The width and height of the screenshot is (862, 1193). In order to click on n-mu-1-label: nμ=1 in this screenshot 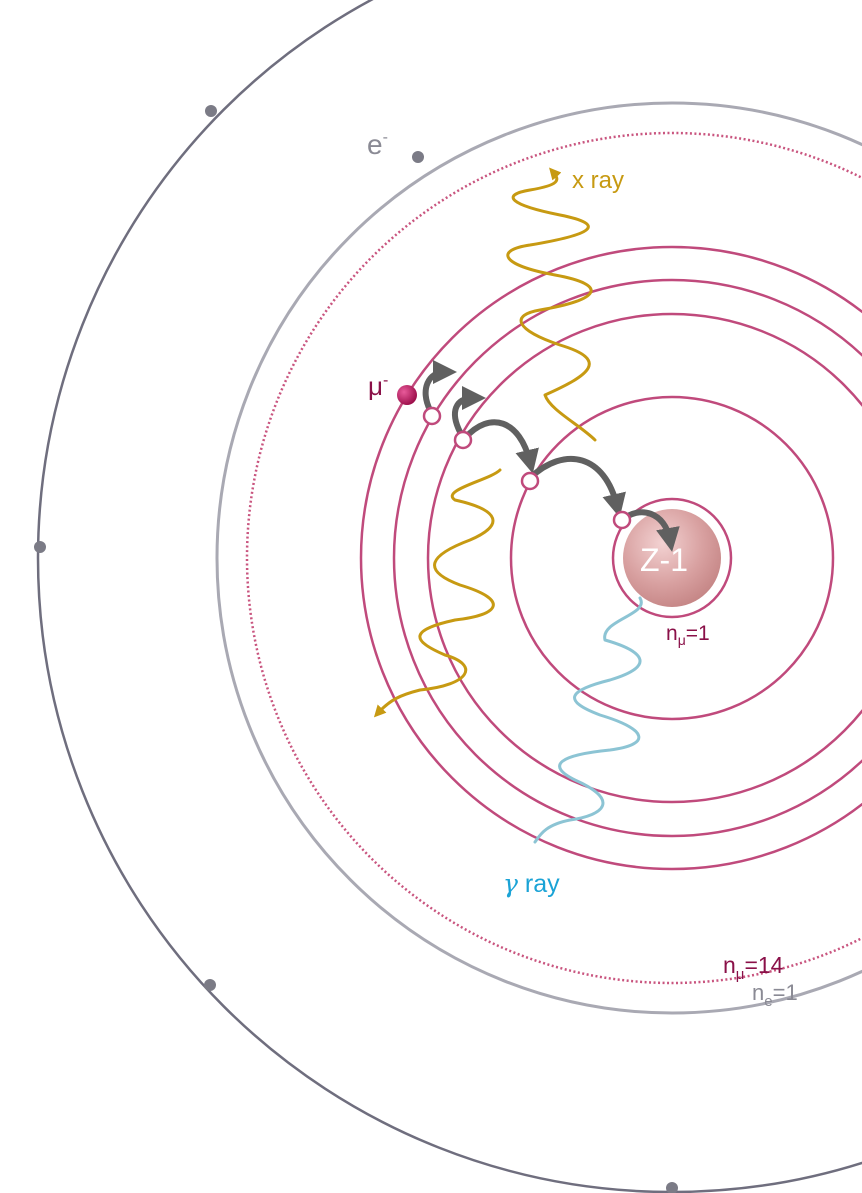, I will do `click(688, 635)`.